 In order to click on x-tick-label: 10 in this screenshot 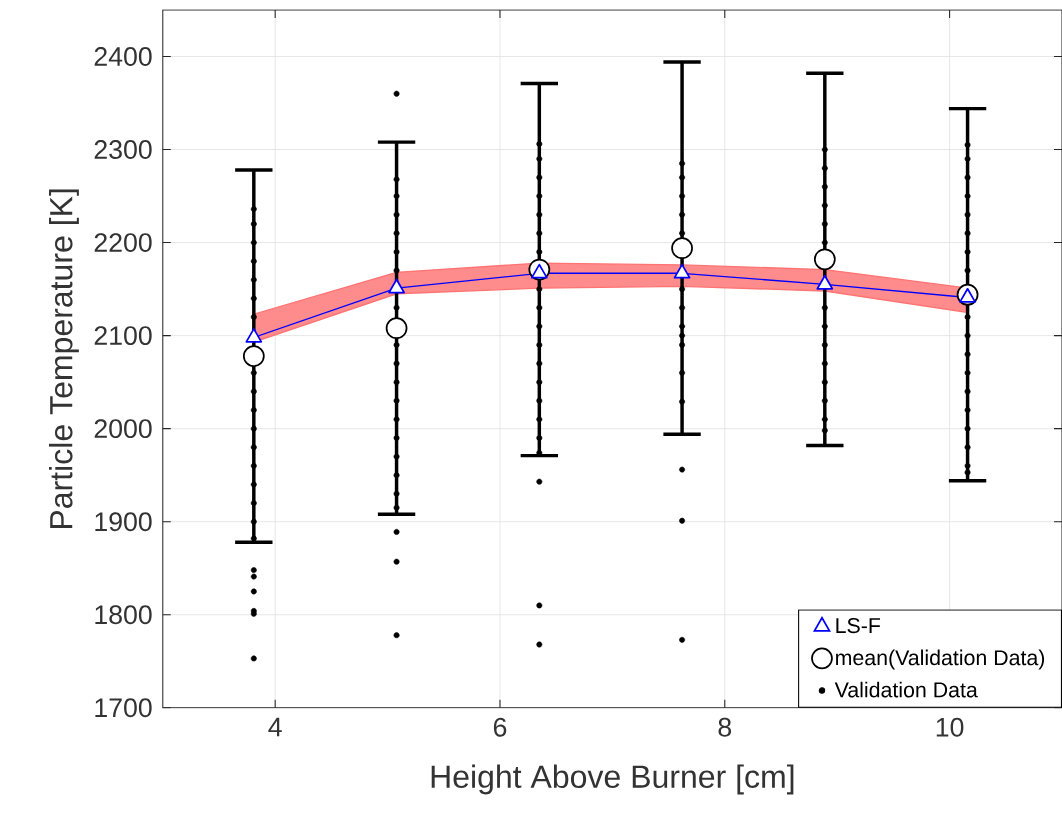, I will do `click(950, 727)`.